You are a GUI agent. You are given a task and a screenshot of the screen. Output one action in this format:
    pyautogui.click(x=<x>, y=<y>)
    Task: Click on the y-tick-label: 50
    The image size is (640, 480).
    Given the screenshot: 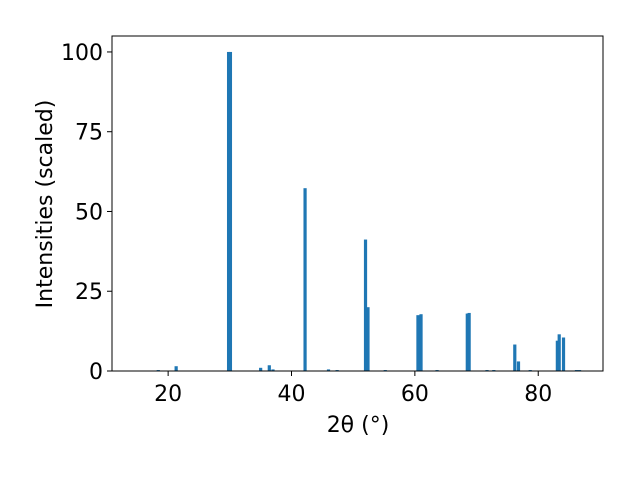 What is the action you would take?
    pyautogui.click(x=89, y=212)
    